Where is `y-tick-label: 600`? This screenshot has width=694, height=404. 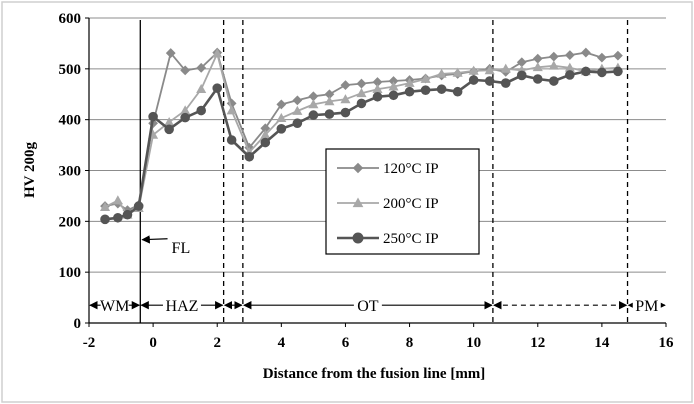 y-tick-label: 600 is located at coordinates (70, 19).